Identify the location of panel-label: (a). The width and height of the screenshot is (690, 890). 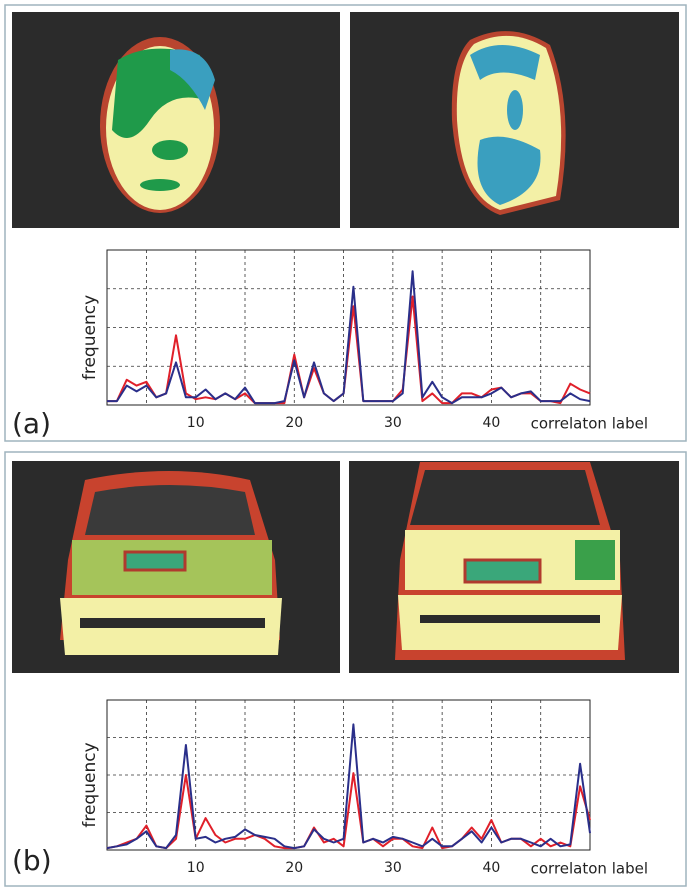
(31, 423).